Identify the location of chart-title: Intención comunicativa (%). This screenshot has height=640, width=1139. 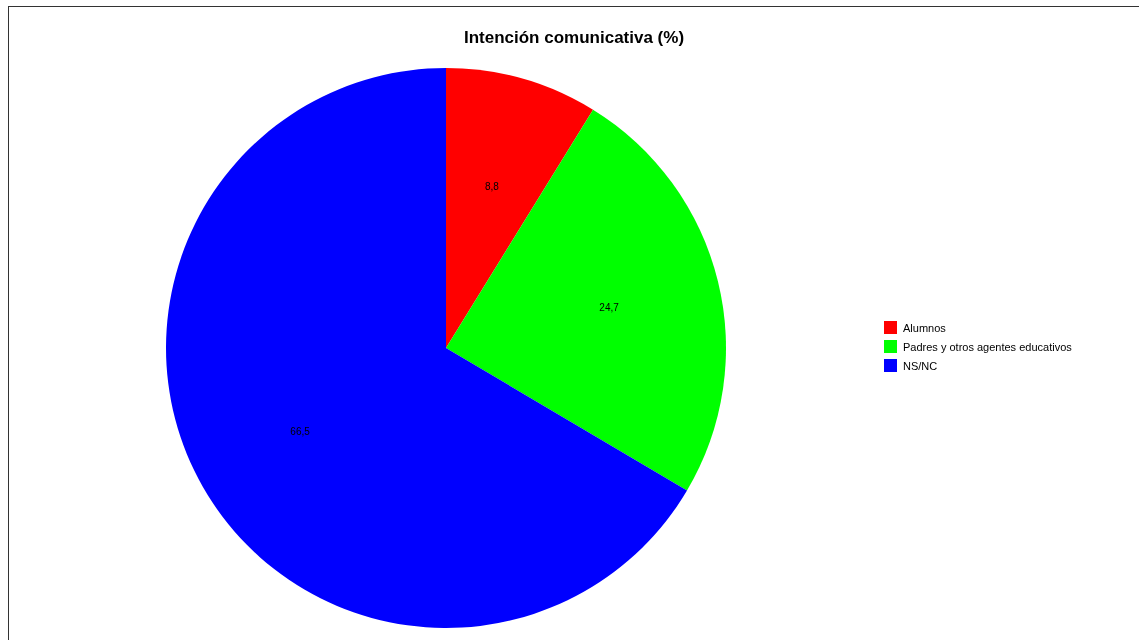
(574, 37).